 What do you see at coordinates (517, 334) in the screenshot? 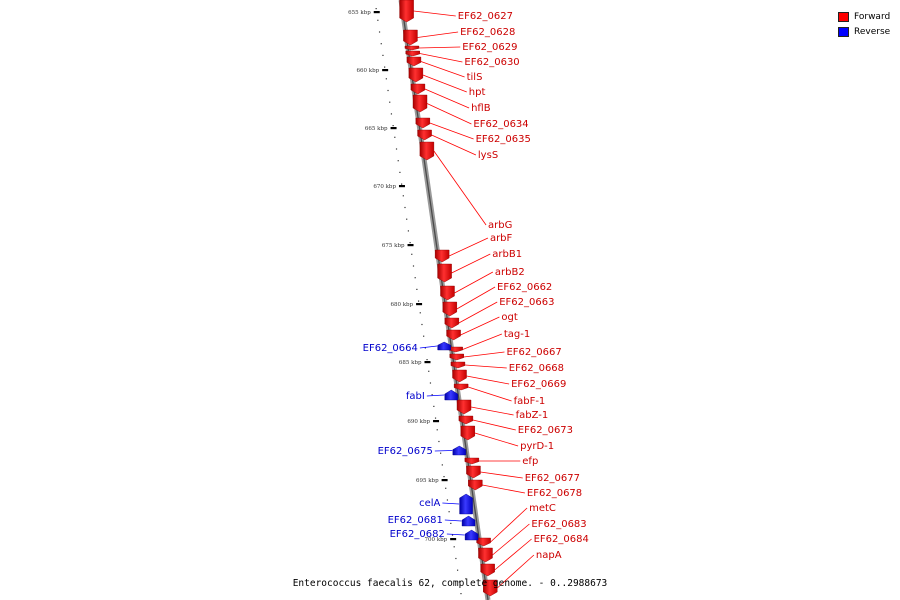
I see `forward-gene-label: tag-1` at bounding box center [517, 334].